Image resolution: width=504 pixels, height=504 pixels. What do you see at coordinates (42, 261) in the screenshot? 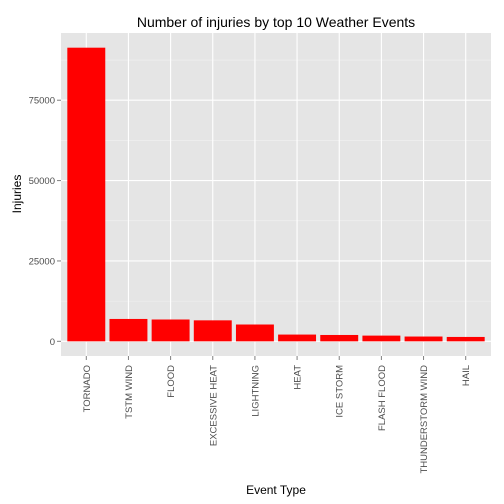
I see `y-tick-label: 25000` at bounding box center [42, 261].